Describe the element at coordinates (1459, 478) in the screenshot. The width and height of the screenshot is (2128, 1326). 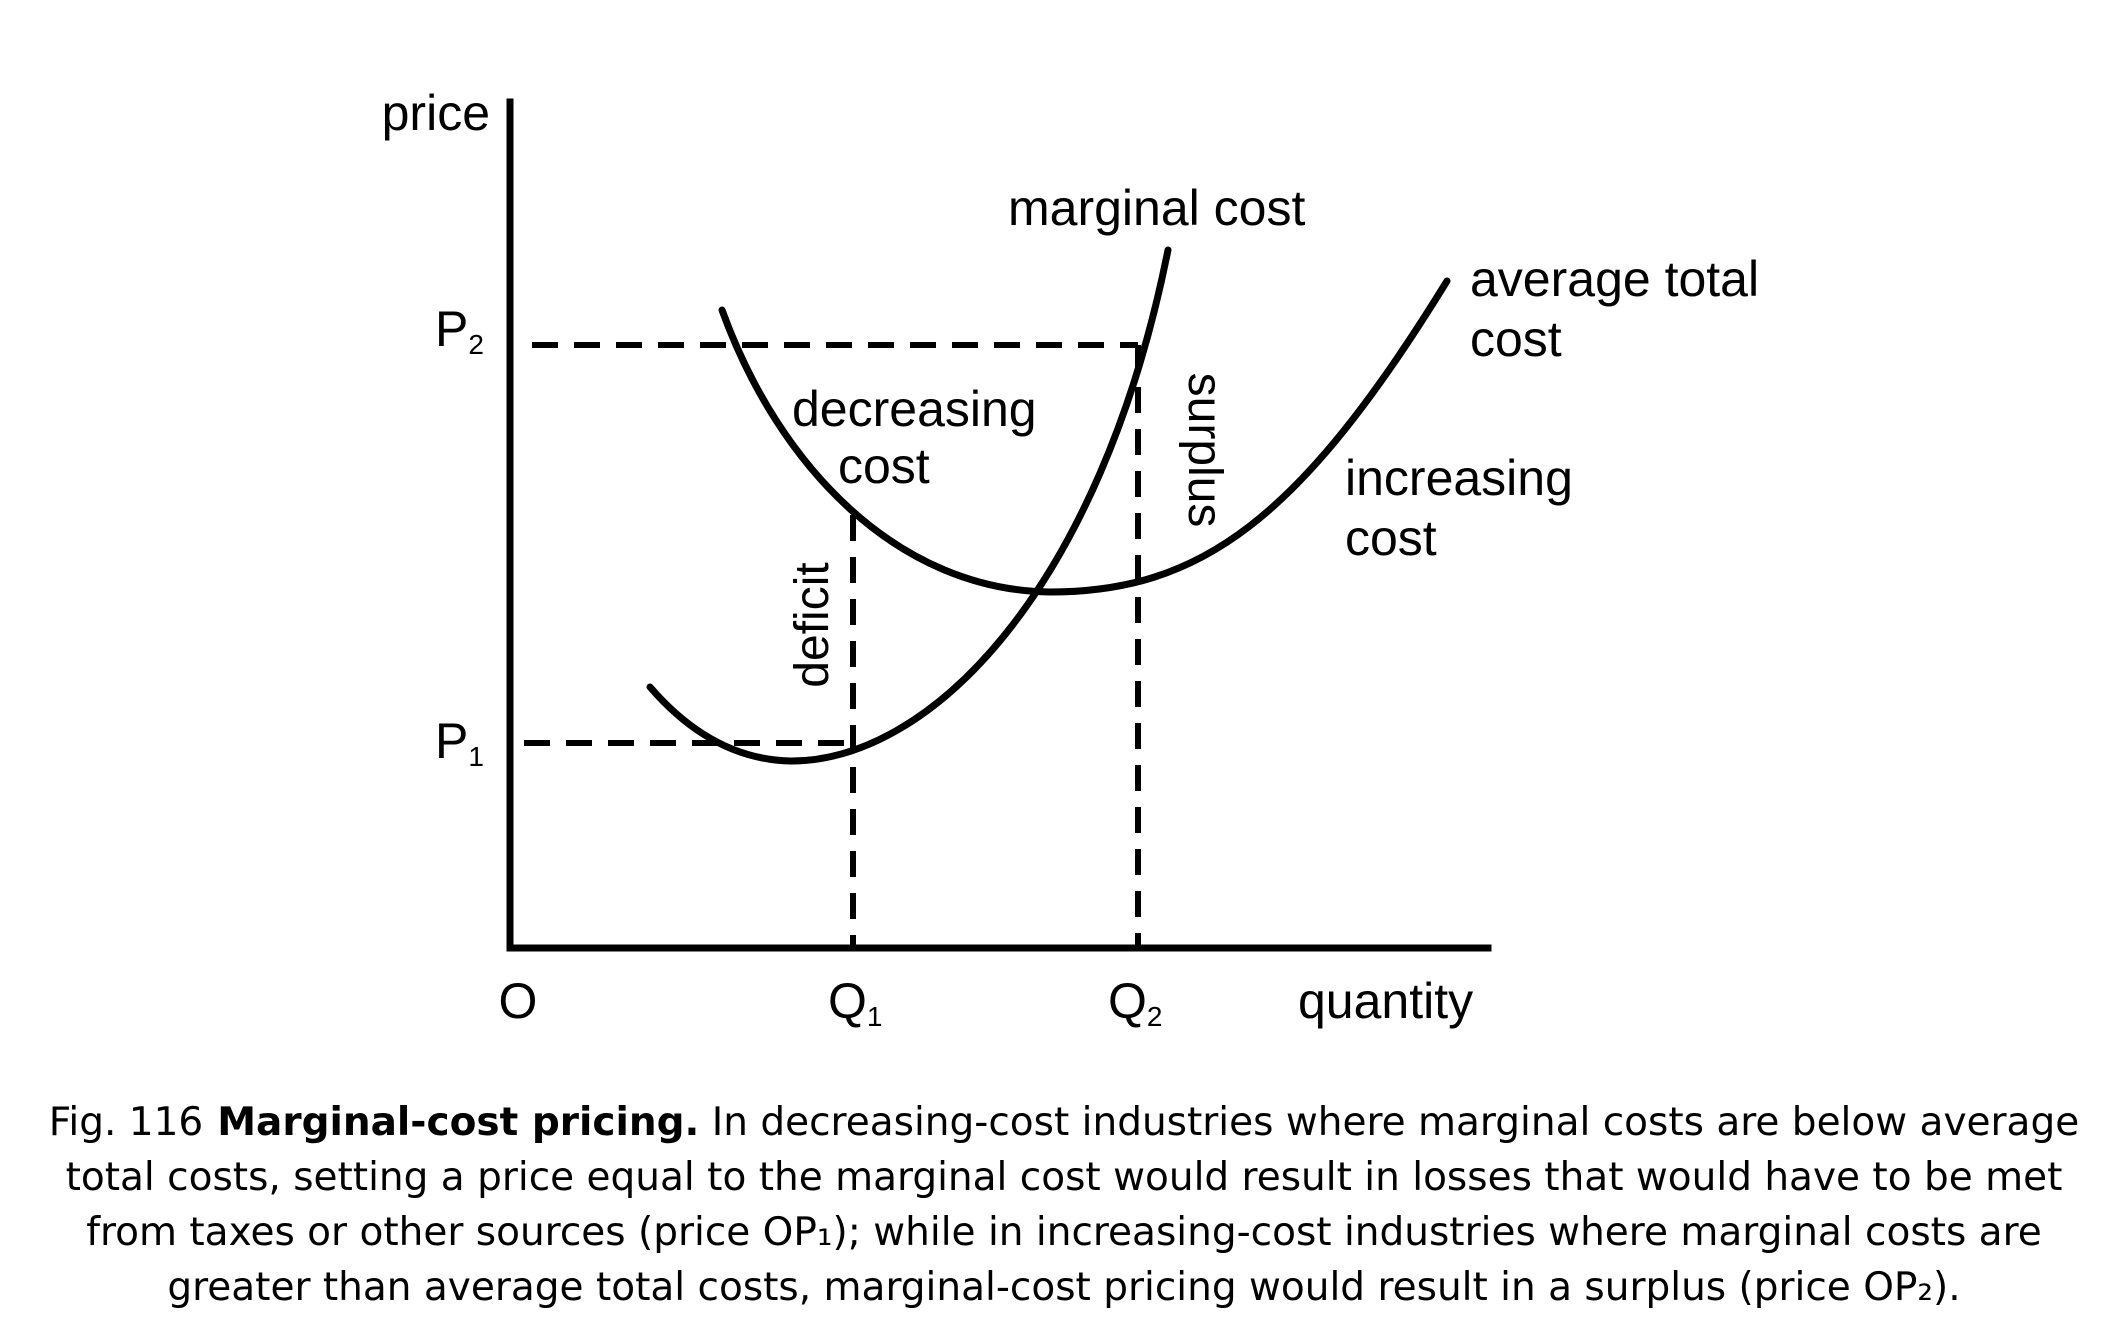
I see `increasing-cost-label-line1: increasing` at that location.